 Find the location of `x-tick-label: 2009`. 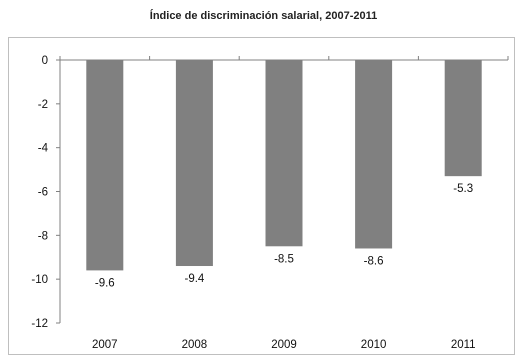

x-tick-label: 2009 is located at coordinates (284, 345).